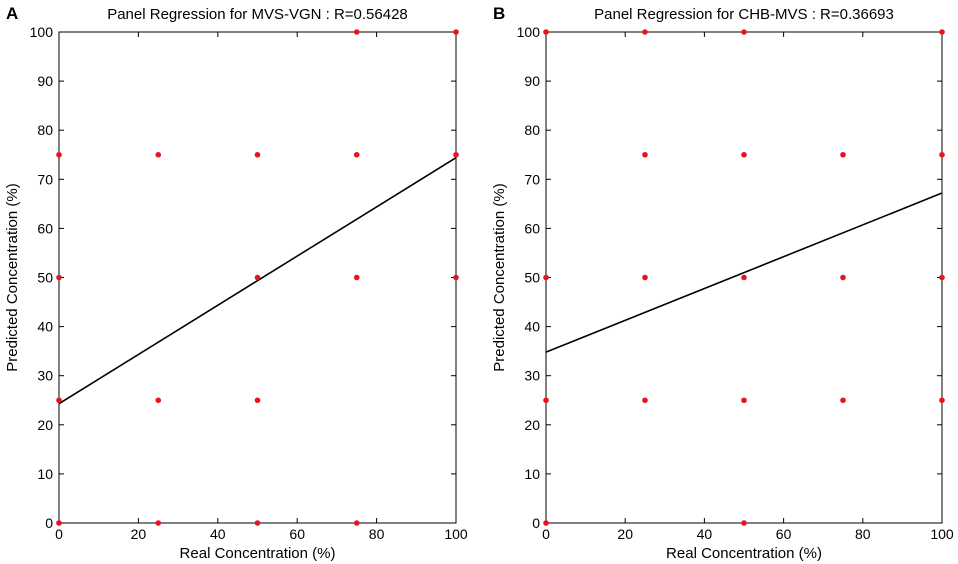 Image resolution: width=958 pixels, height=564 pixels. I want to click on regression-line, so click(744, 272).